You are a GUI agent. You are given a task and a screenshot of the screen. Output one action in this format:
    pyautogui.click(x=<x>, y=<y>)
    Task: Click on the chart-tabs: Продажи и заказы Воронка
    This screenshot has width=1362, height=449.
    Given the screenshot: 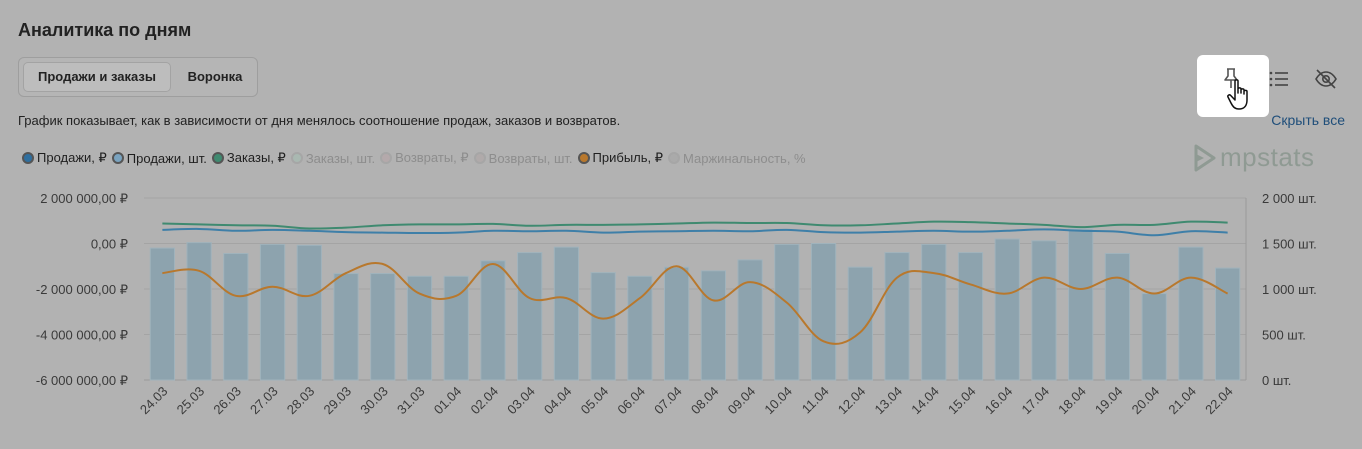 What is the action you would take?
    pyautogui.click(x=138, y=77)
    